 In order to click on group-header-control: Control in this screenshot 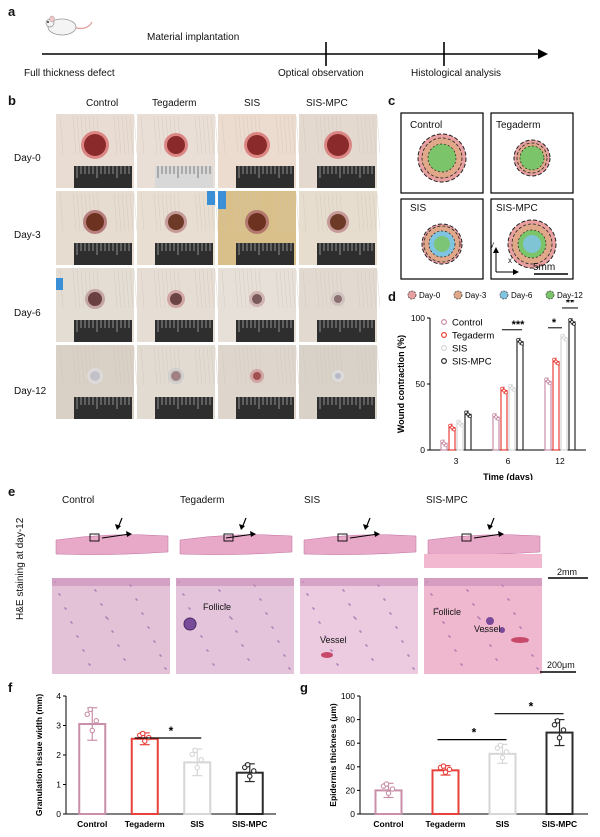, I will do `click(102, 103)`.